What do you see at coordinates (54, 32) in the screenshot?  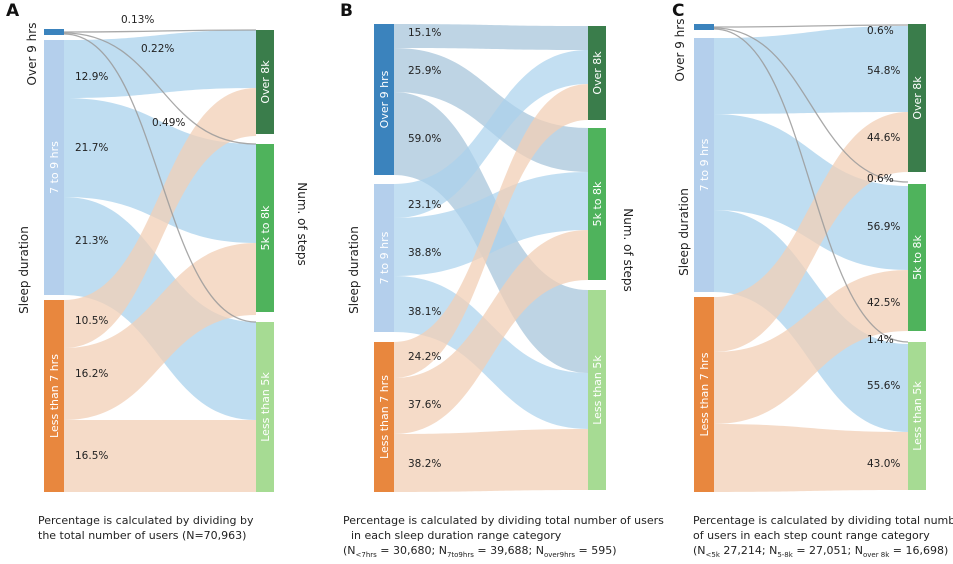 I see `panel-a-node-over-9-hrs` at bounding box center [54, 32].